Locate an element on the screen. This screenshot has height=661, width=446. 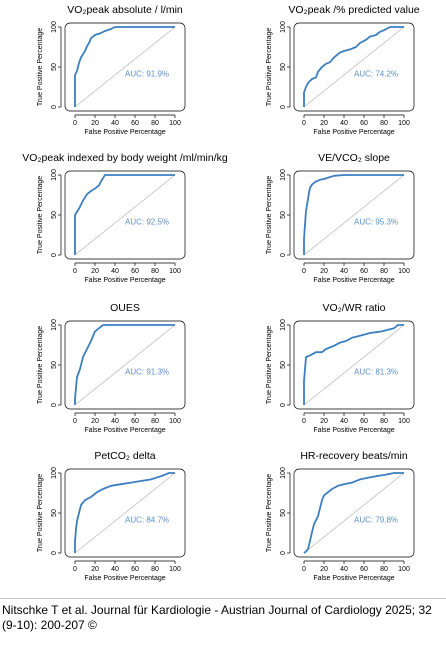
chart-3-x-tick-label: 100 is located at coordinates (175, 271).